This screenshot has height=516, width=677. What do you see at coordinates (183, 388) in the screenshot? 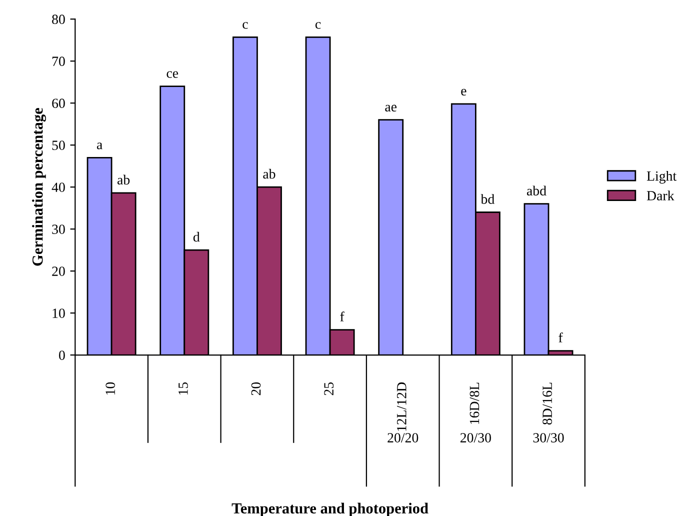
I see `x-tick-label: 15` at bounding box center [183, 388].